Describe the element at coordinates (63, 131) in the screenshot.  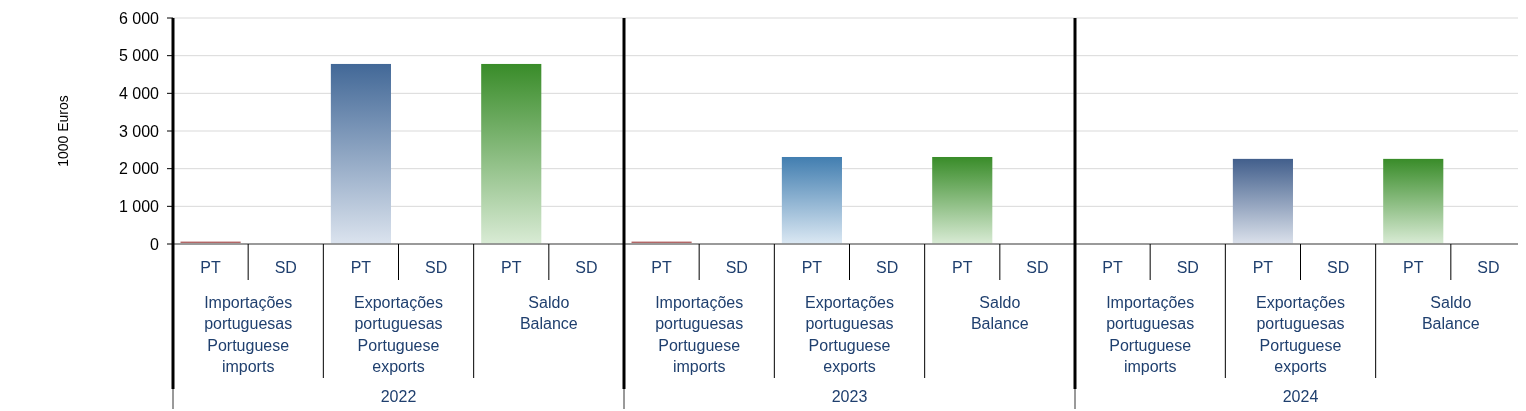
I see `y-axis-title: 1000 Euros` at that location.